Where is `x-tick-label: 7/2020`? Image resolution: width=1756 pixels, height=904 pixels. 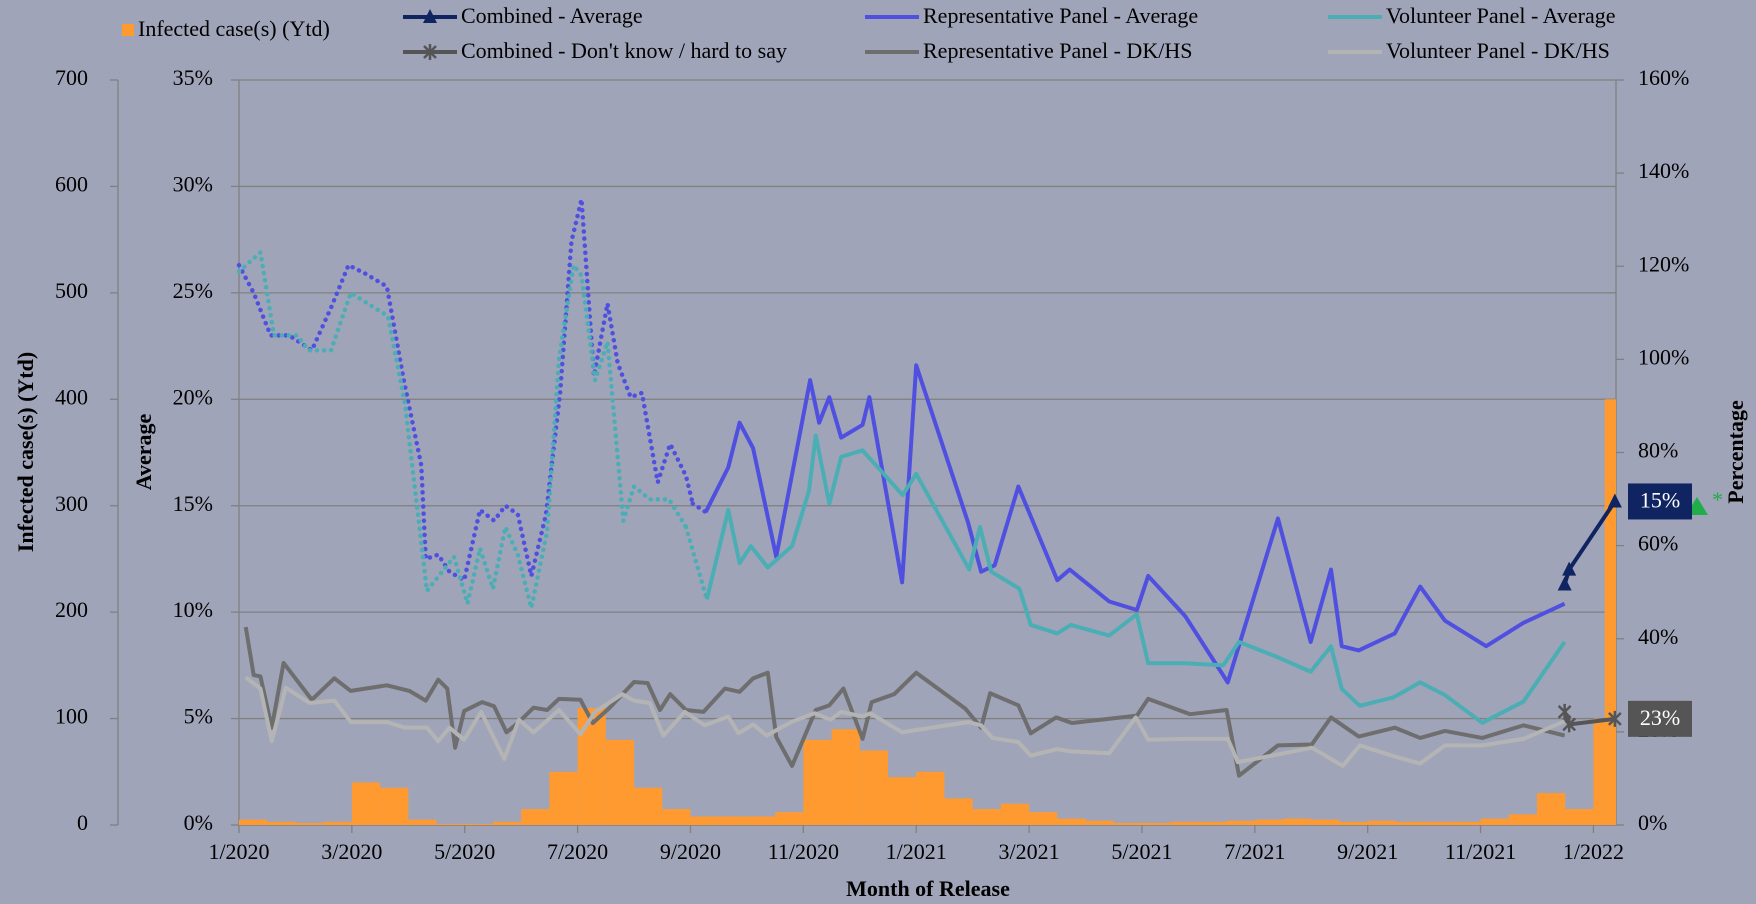 x-tick-label: 7/2020 is located at coordinates (577, 851).